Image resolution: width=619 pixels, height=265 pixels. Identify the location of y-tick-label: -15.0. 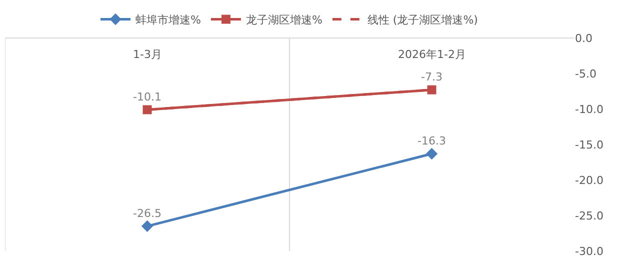
(589, 145).